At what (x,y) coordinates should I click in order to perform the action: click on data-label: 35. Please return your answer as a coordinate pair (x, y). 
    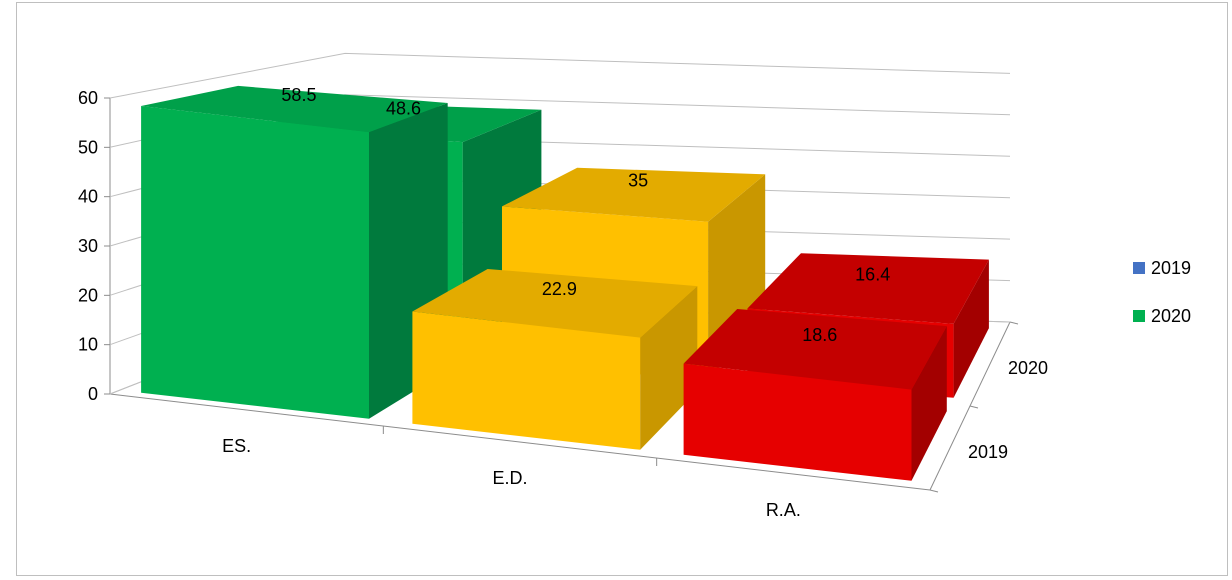
    Looking at the image, I should click on (638, 181).